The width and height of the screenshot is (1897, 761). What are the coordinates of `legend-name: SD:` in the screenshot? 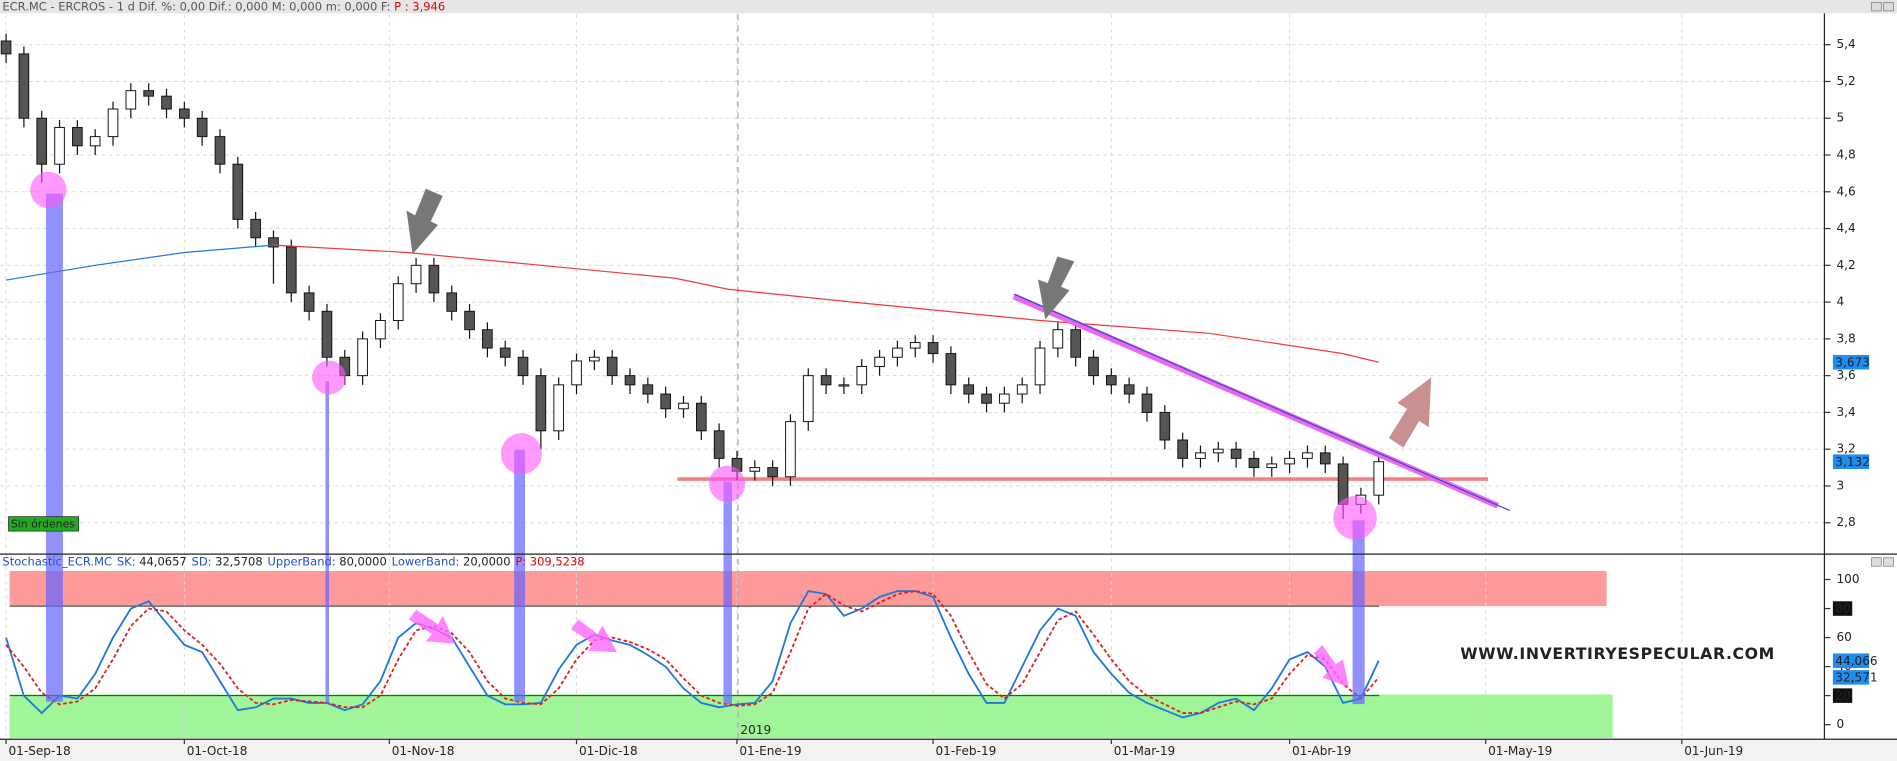 It's located at (202, 561).